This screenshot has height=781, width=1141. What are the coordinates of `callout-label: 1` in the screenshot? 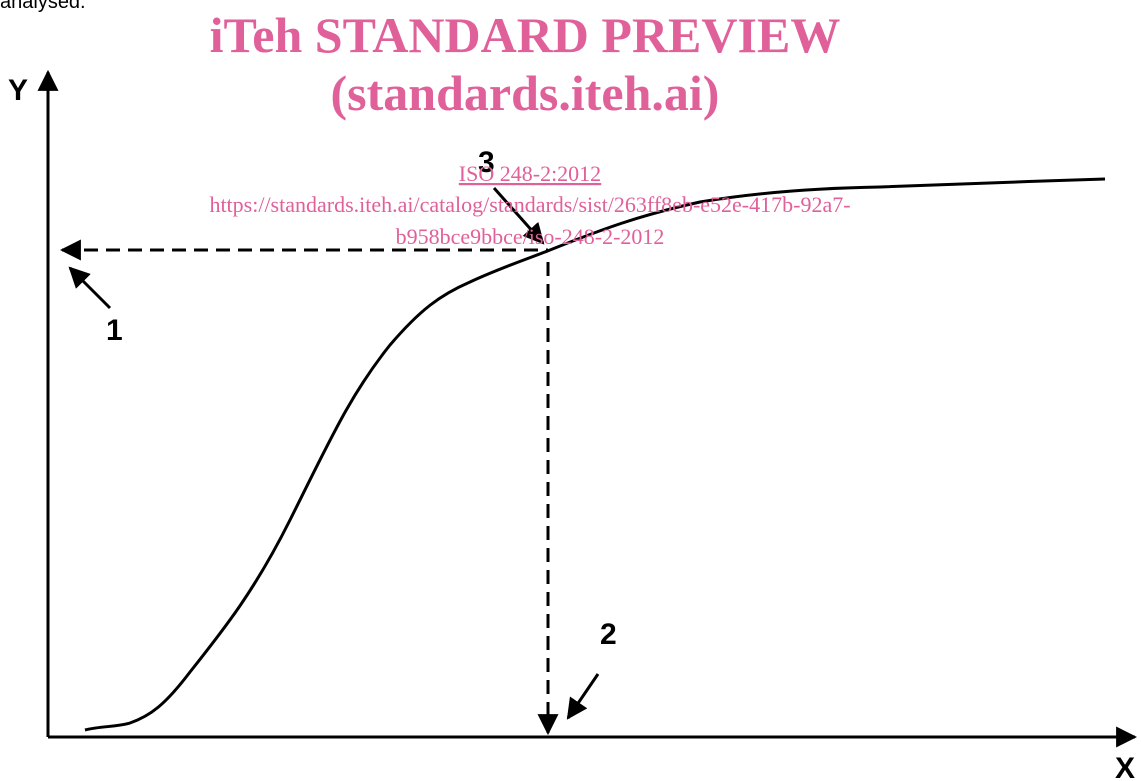 It's located at (114, 330).